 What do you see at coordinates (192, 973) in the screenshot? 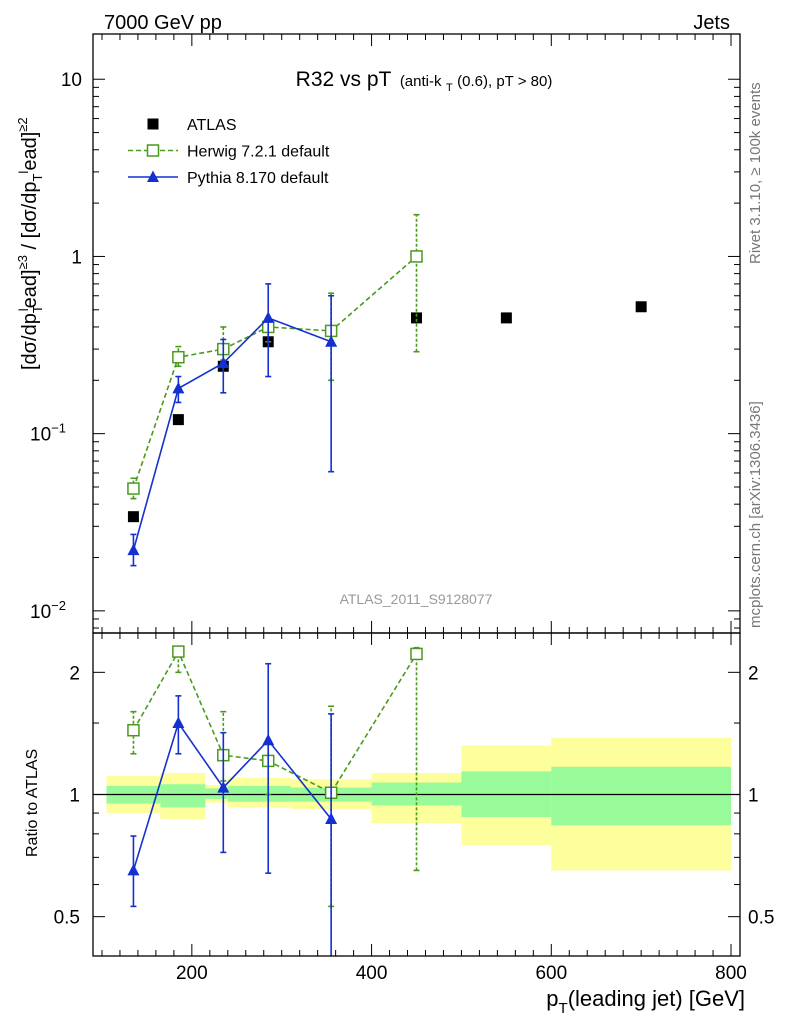
I see `x-tick-label: 200` at bounding box center [192, 973].